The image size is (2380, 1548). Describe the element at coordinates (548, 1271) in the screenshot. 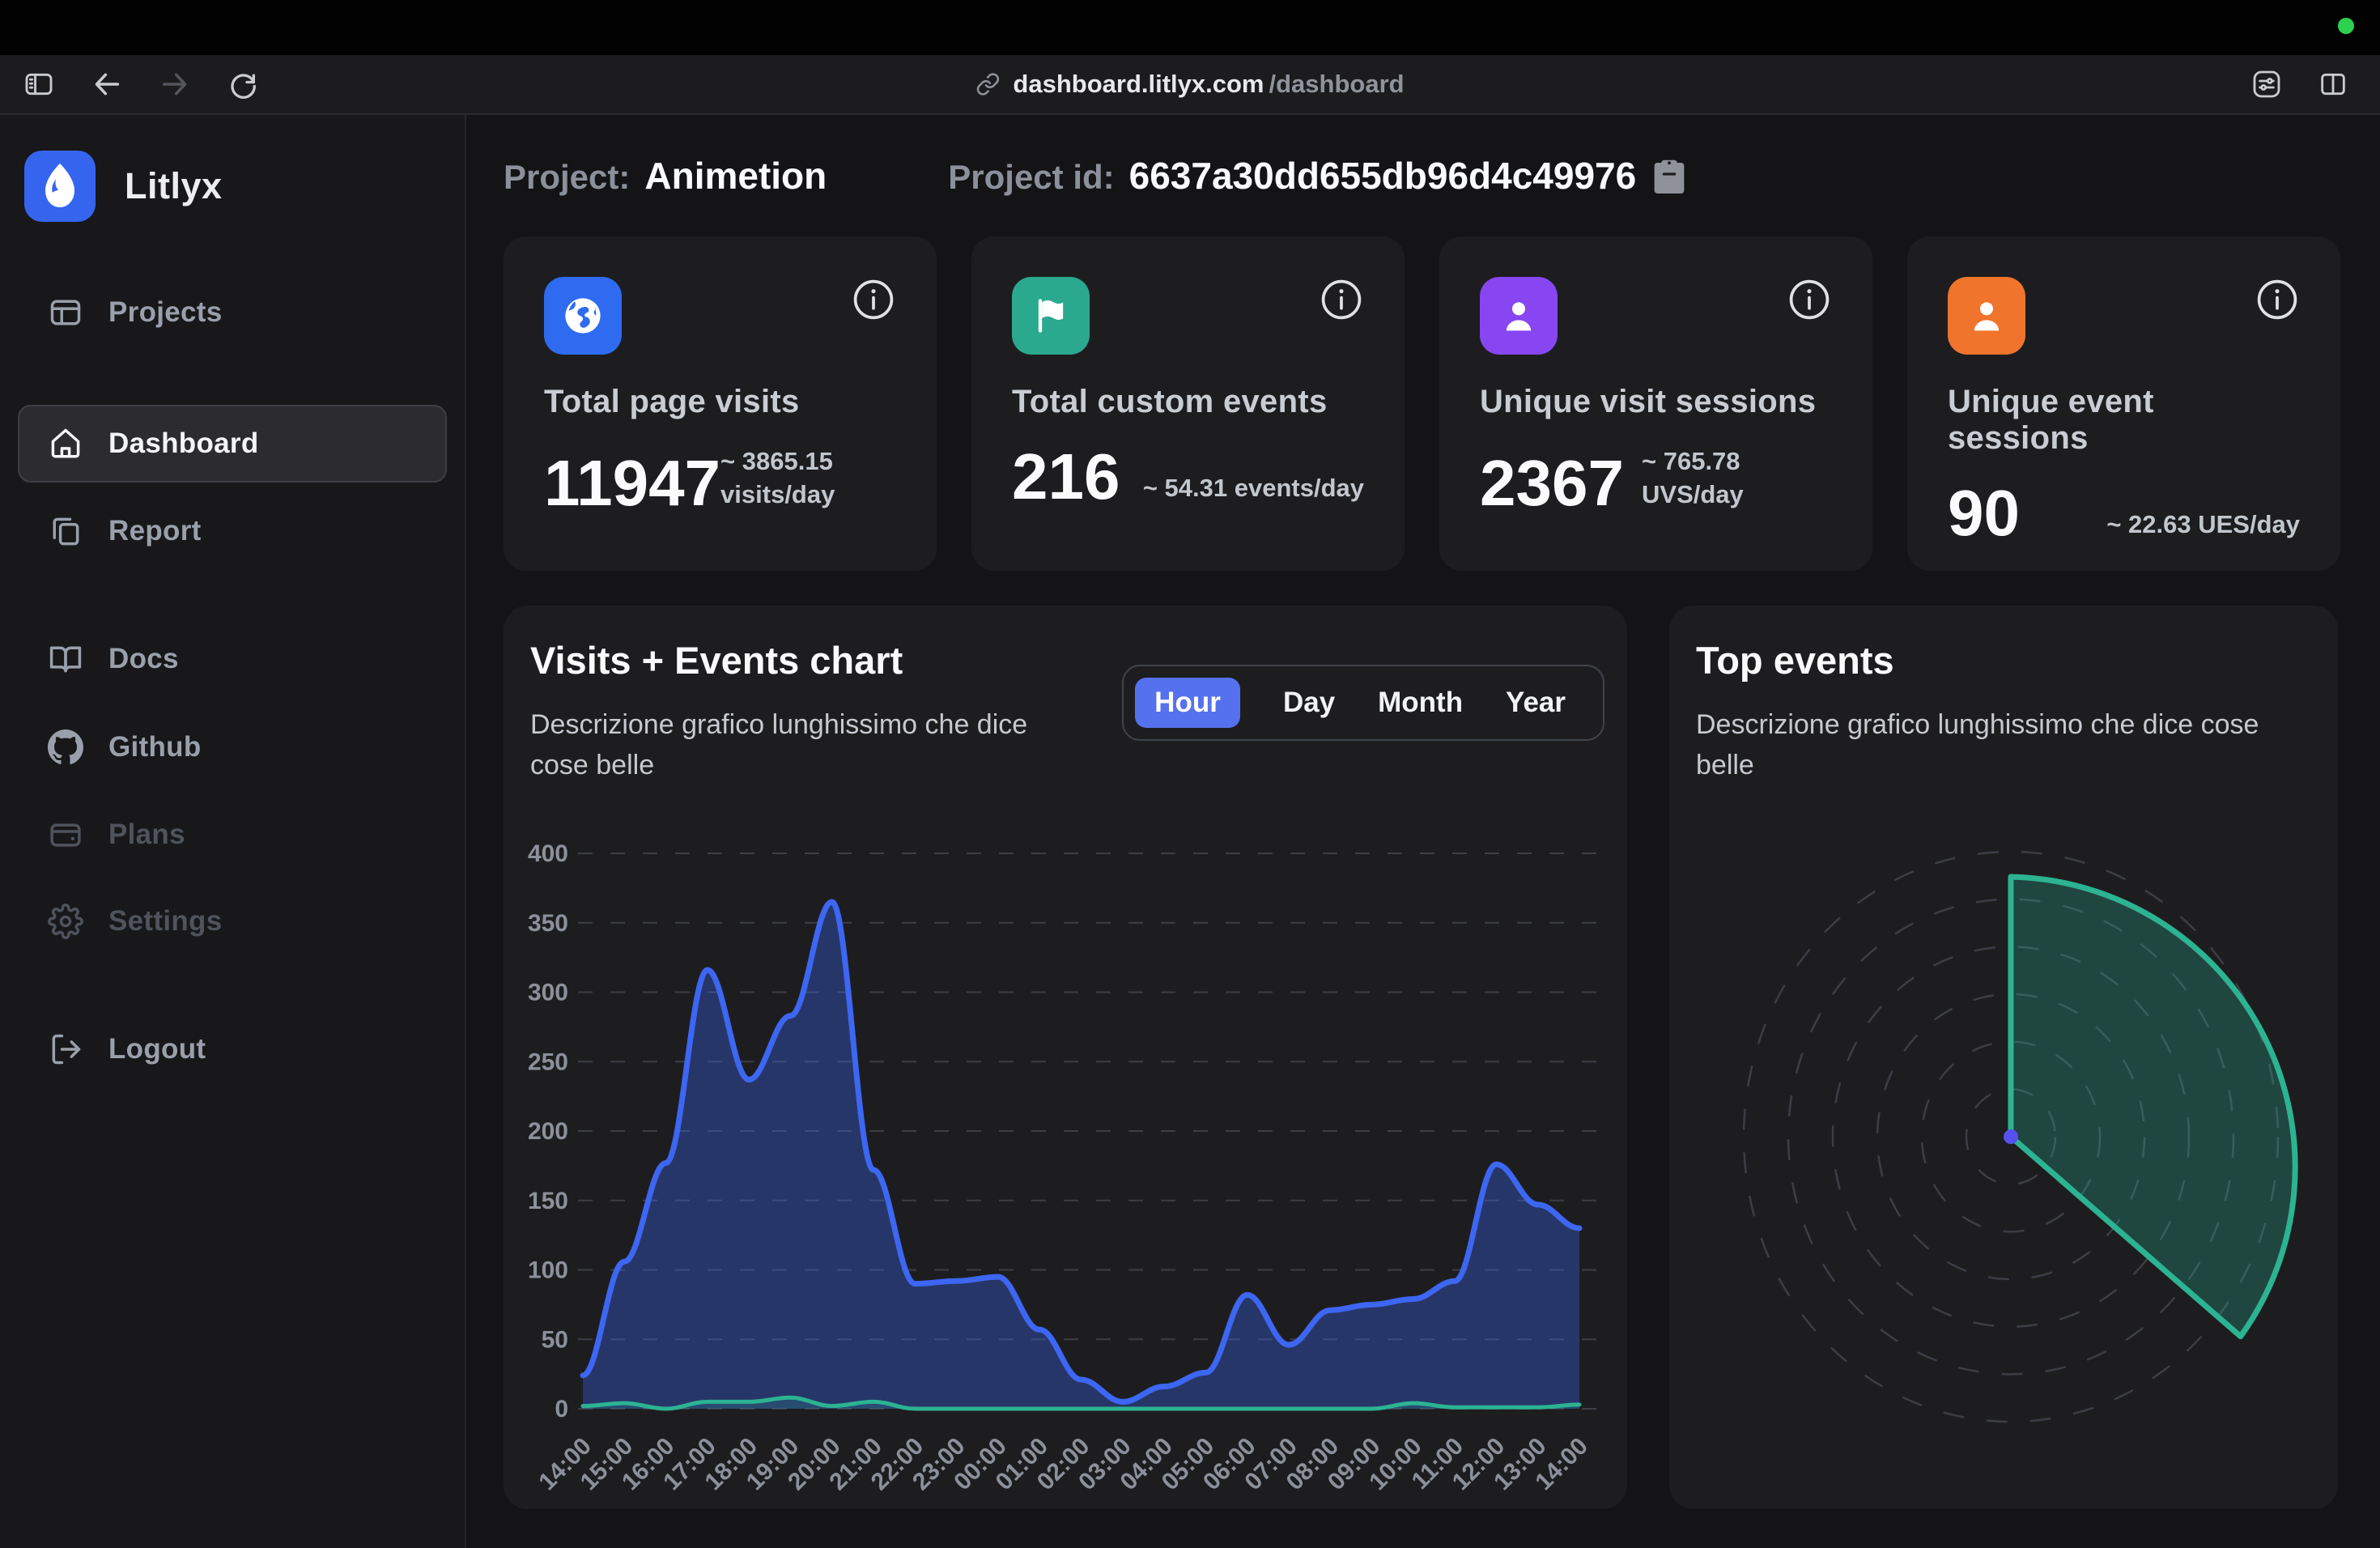

I see `y-axis-label: 100` at that location.